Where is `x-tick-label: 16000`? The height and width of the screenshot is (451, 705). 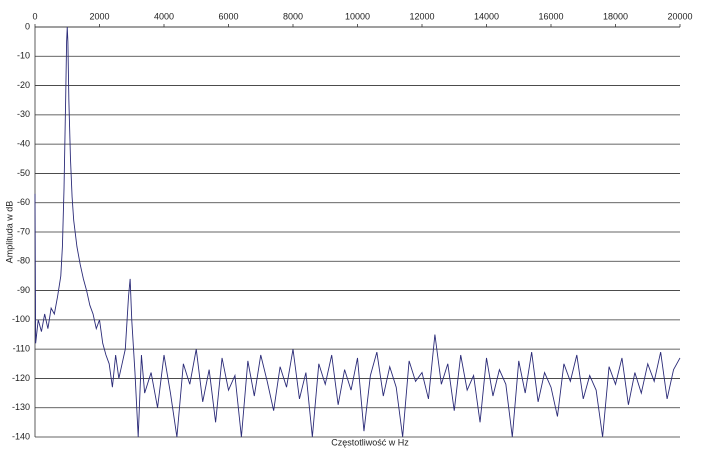 x-tick-label: 16000 is located at coordinates (550, 16).